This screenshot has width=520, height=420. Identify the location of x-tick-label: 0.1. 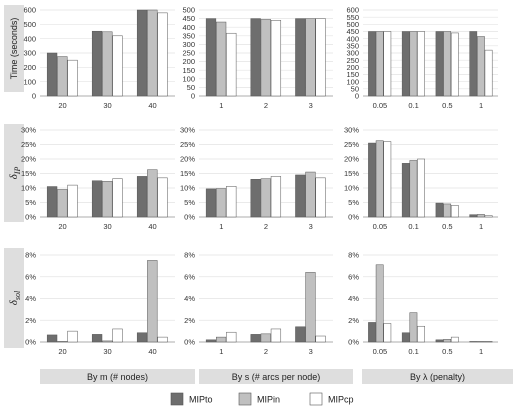
(413, 105).